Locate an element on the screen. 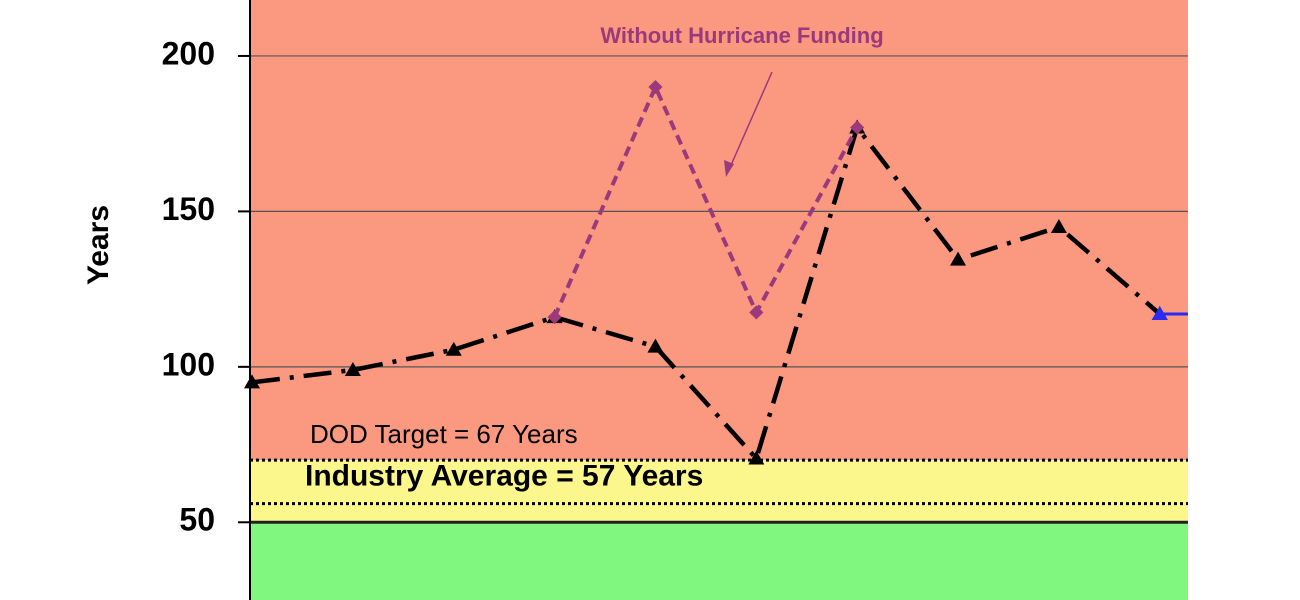 The width and height of the screenshot is (1300, 600). y-tick-label: 100 is located at coordinates (188, 364).